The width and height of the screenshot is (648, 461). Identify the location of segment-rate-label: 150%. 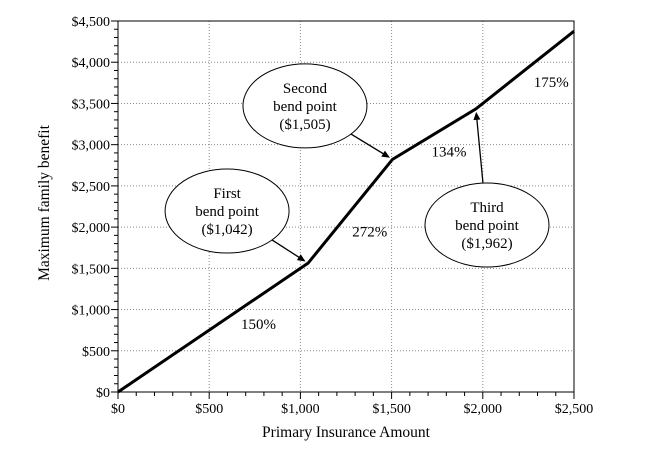
(258, 325).